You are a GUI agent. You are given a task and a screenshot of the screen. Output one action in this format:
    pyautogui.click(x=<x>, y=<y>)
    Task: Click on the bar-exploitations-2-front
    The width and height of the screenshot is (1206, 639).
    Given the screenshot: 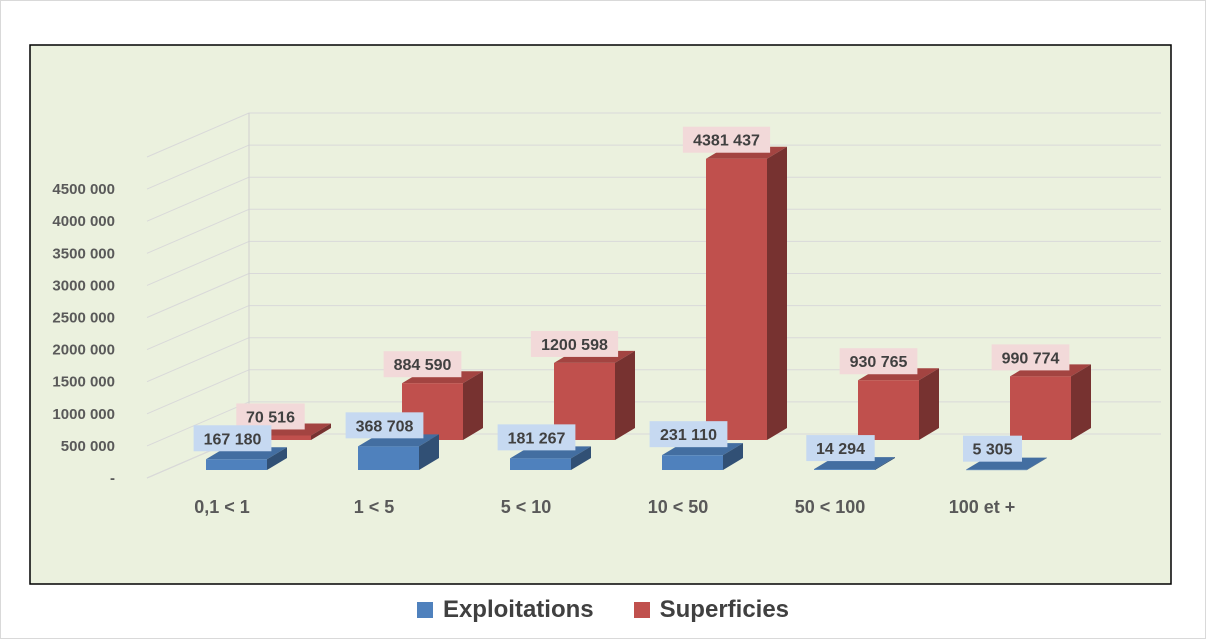 What is the action you would take?
    pyautogui.click(x=540, y=464)
    